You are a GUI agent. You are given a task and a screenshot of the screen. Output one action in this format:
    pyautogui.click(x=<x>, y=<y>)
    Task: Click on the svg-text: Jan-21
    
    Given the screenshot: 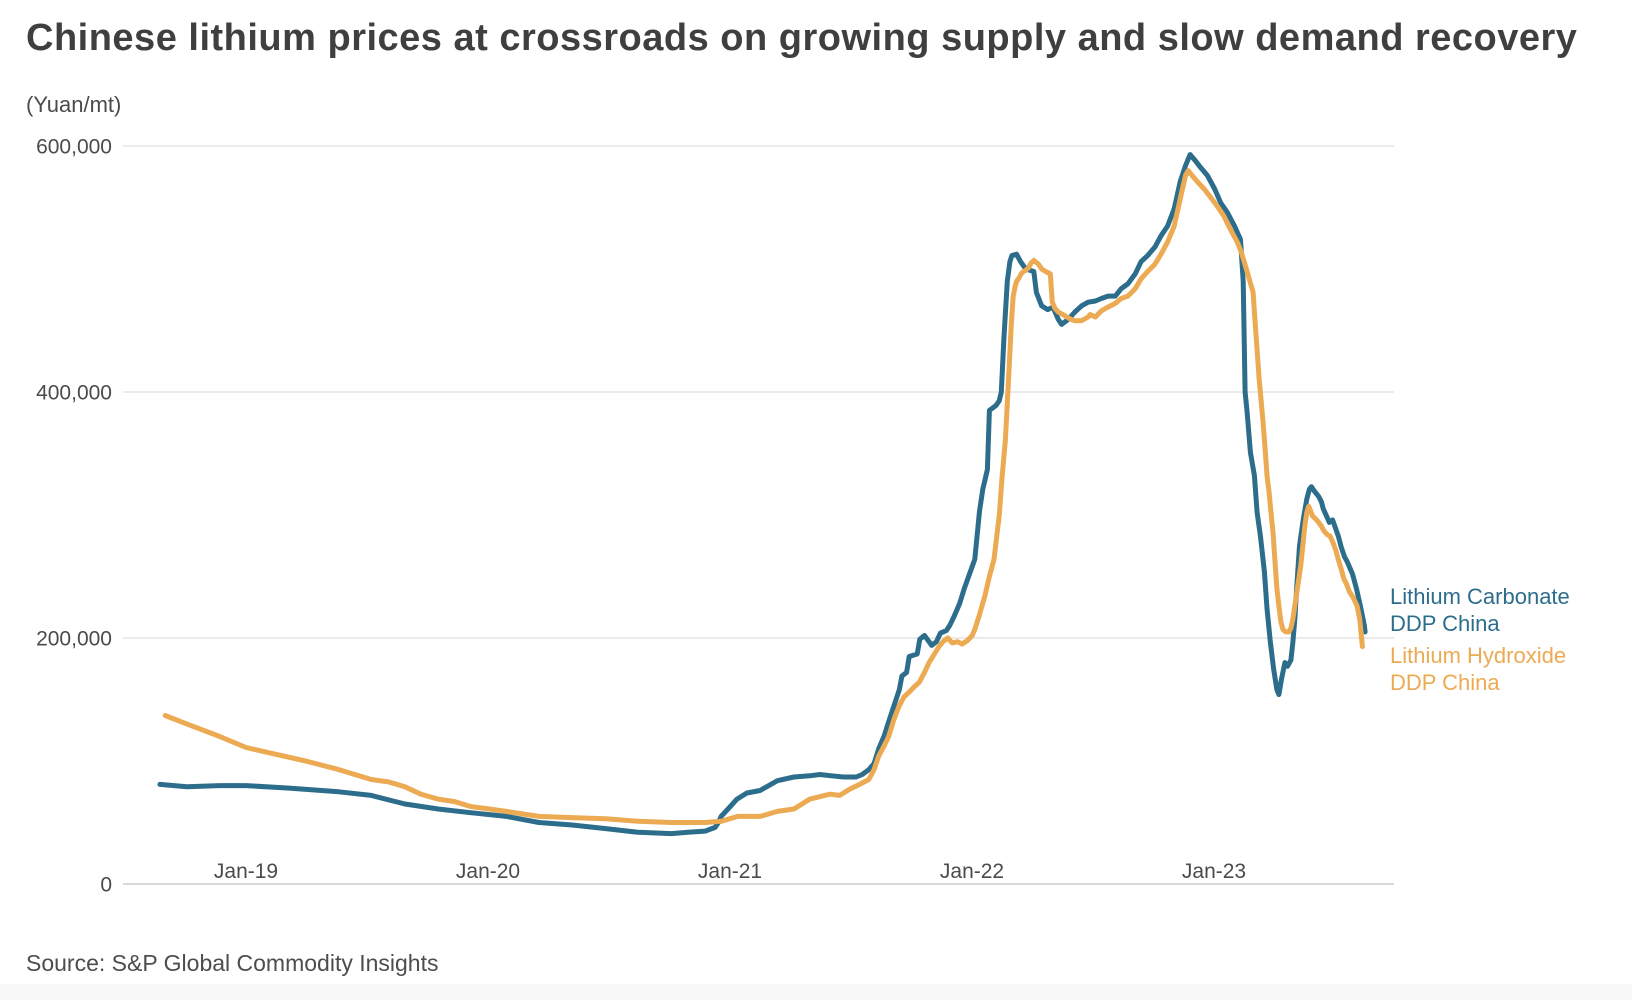 What is the action you would take?
    pyautogui.click(x=730, y=871)
    